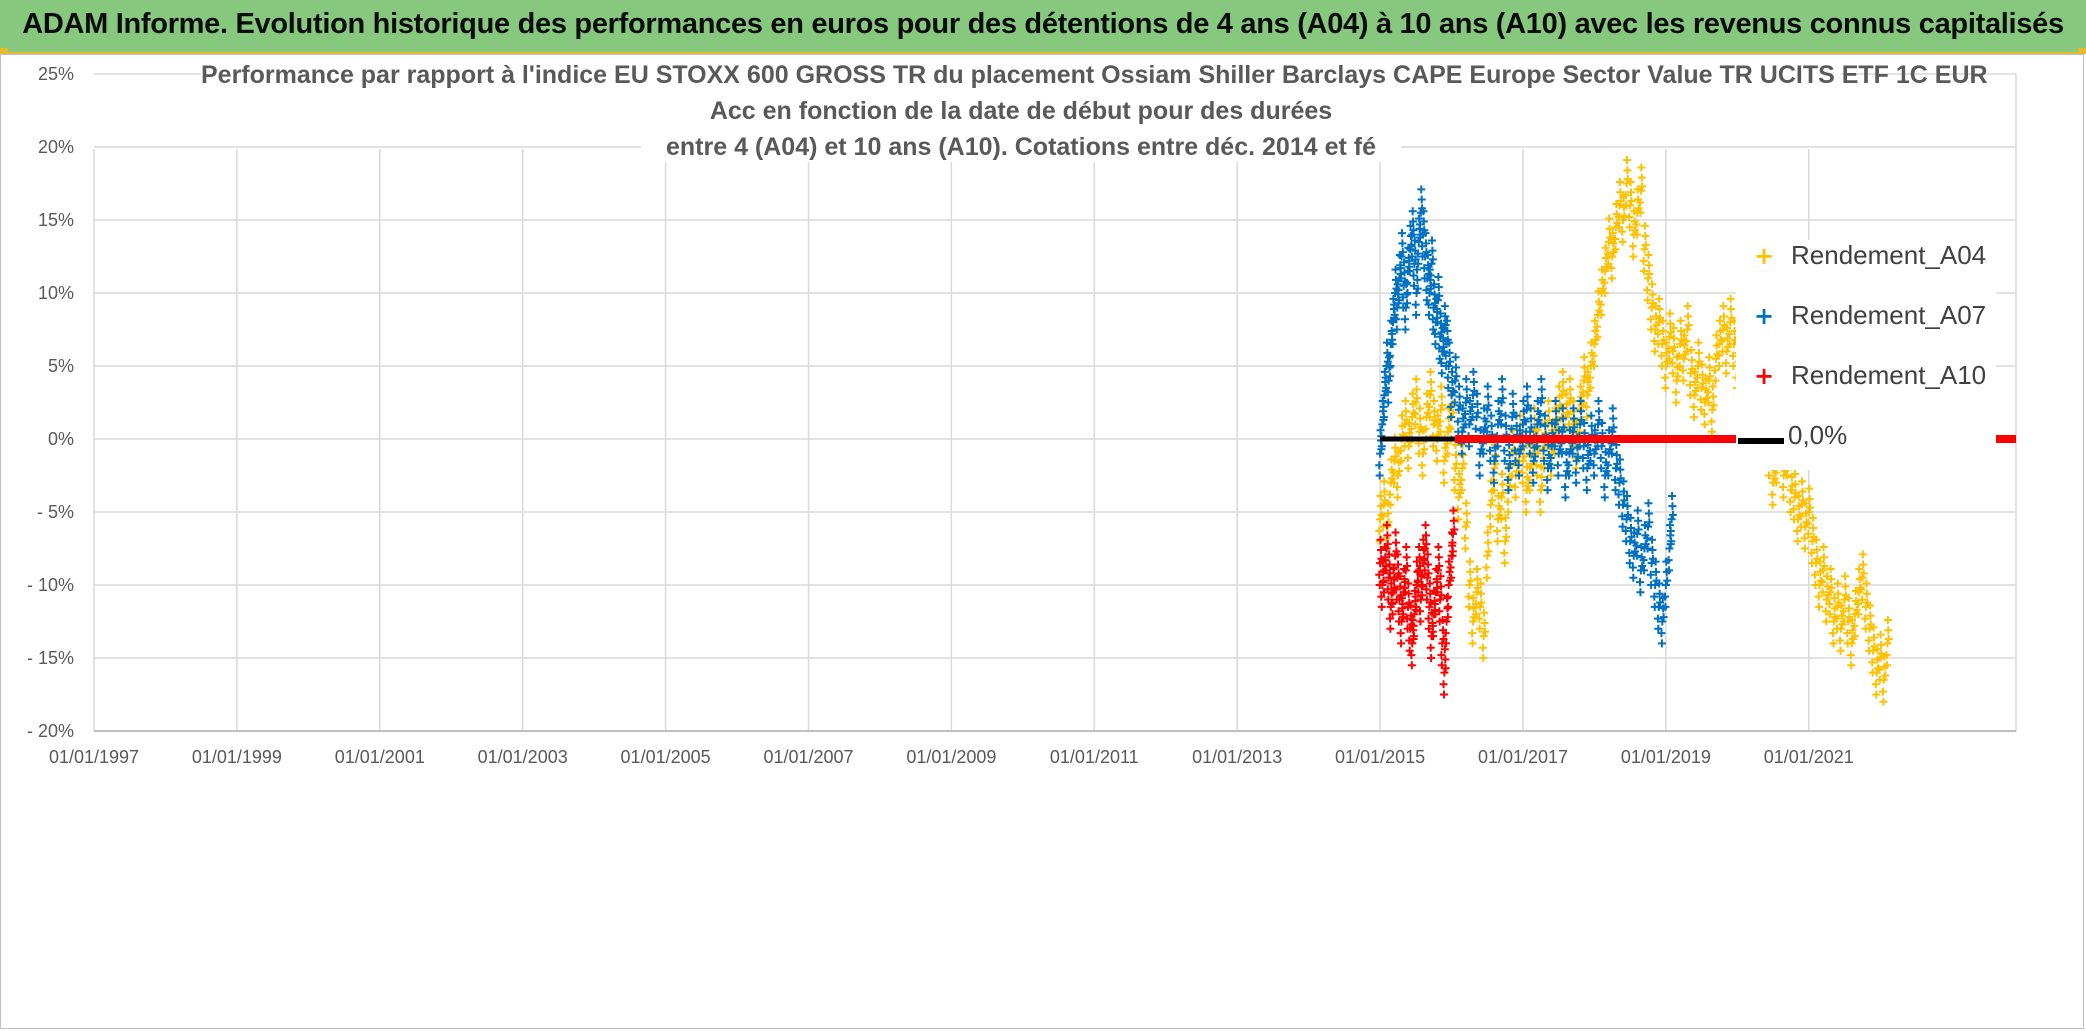 Image resolution: width=2086 pixels, height=1031 pixels. Describe the element at coordinates (1666, 757) in the screenshot. I see `x-tick-label: 01/01/2019` at that location.